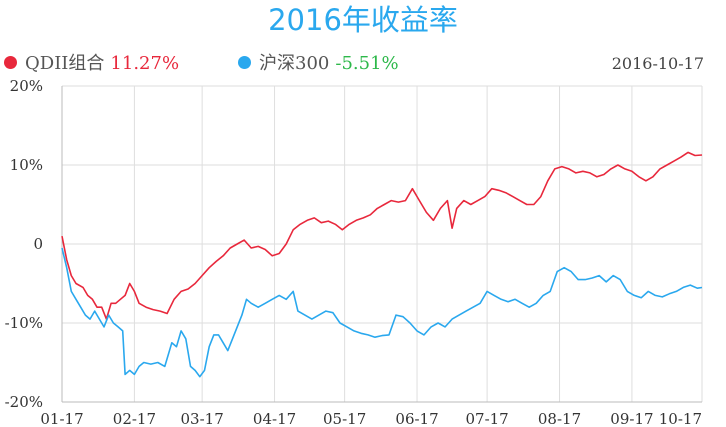 This screenshot has height=427, width=726. I want to click on qdii-legend-value: 11.27%, so click(145, 63).